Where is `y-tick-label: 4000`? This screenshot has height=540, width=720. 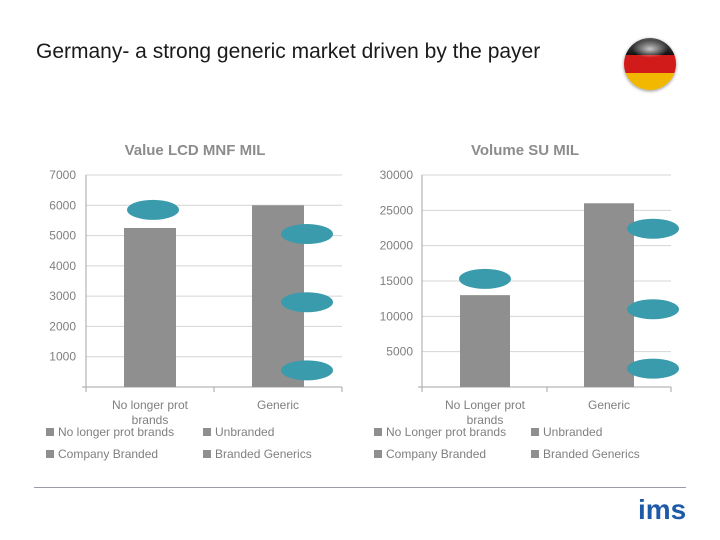
y-tick-label: 4000 is located at coordinates (62, 266).